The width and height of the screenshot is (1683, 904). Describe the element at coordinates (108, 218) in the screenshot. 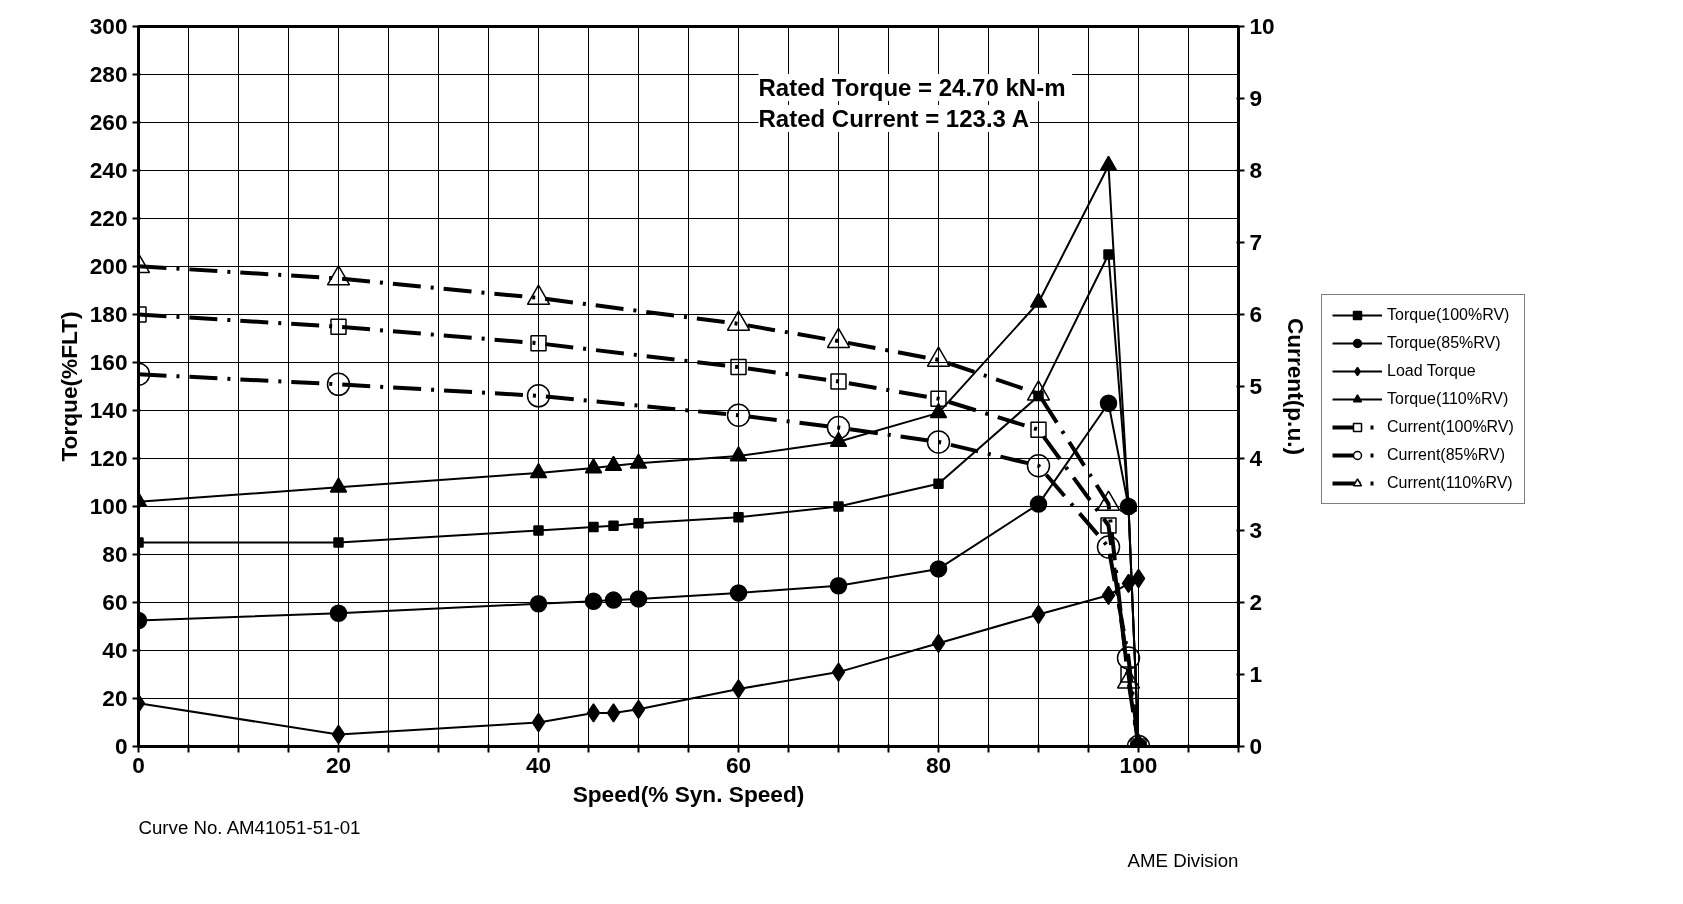

I see `y-tick-label: 220` at that location.